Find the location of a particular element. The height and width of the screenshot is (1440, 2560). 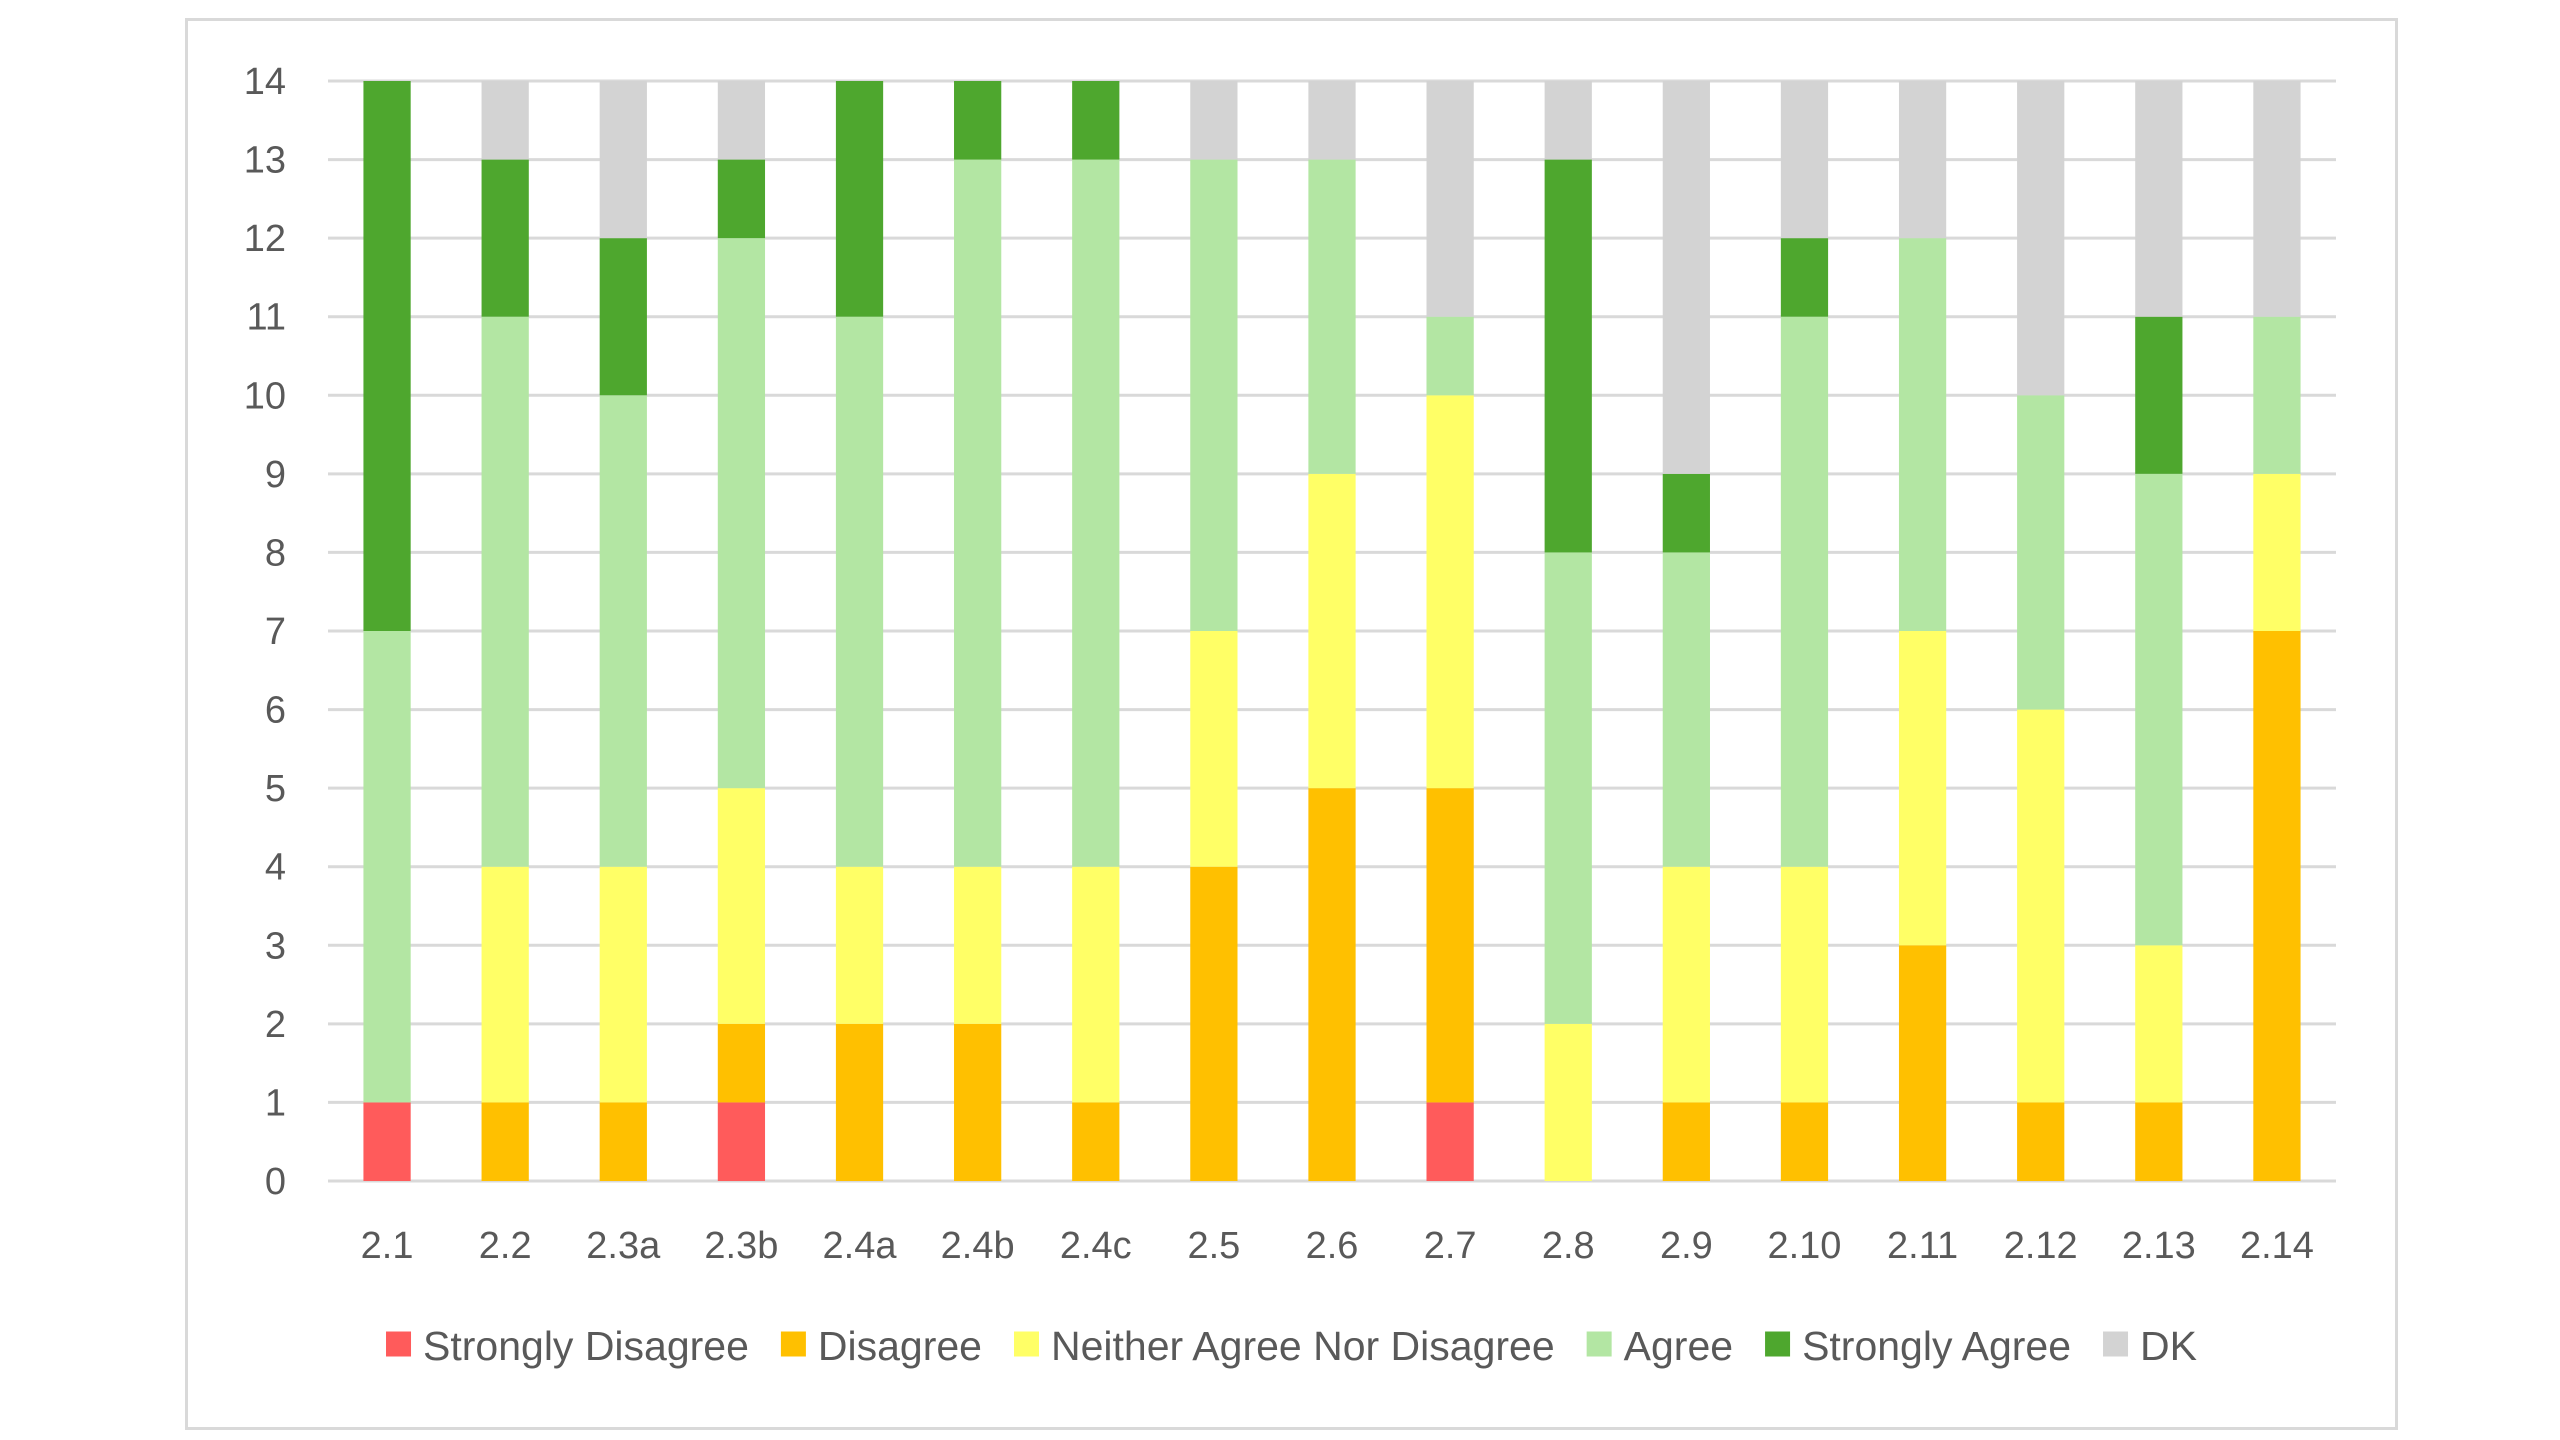

legend-entry: Strongly Disagree is located at coordinates (567, 1346).